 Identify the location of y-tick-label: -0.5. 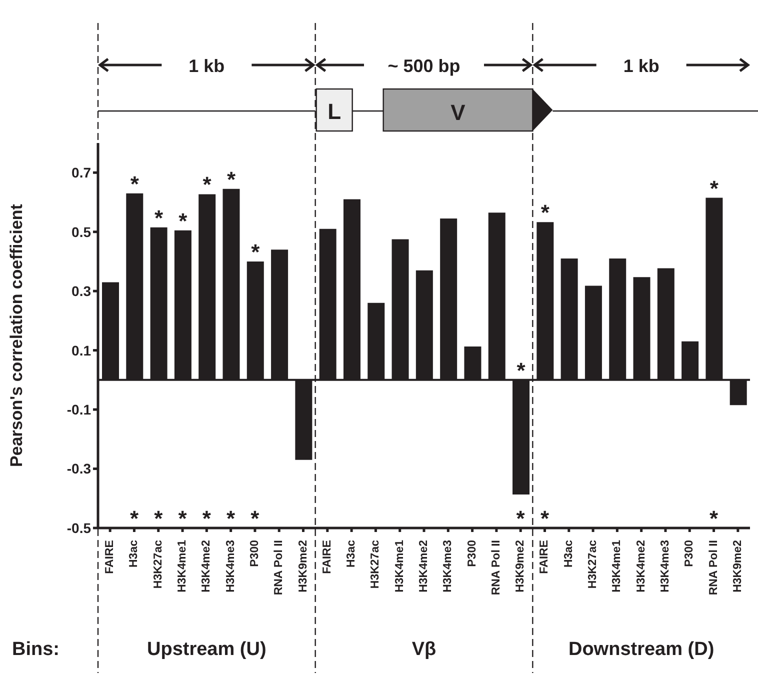
(79, 528).